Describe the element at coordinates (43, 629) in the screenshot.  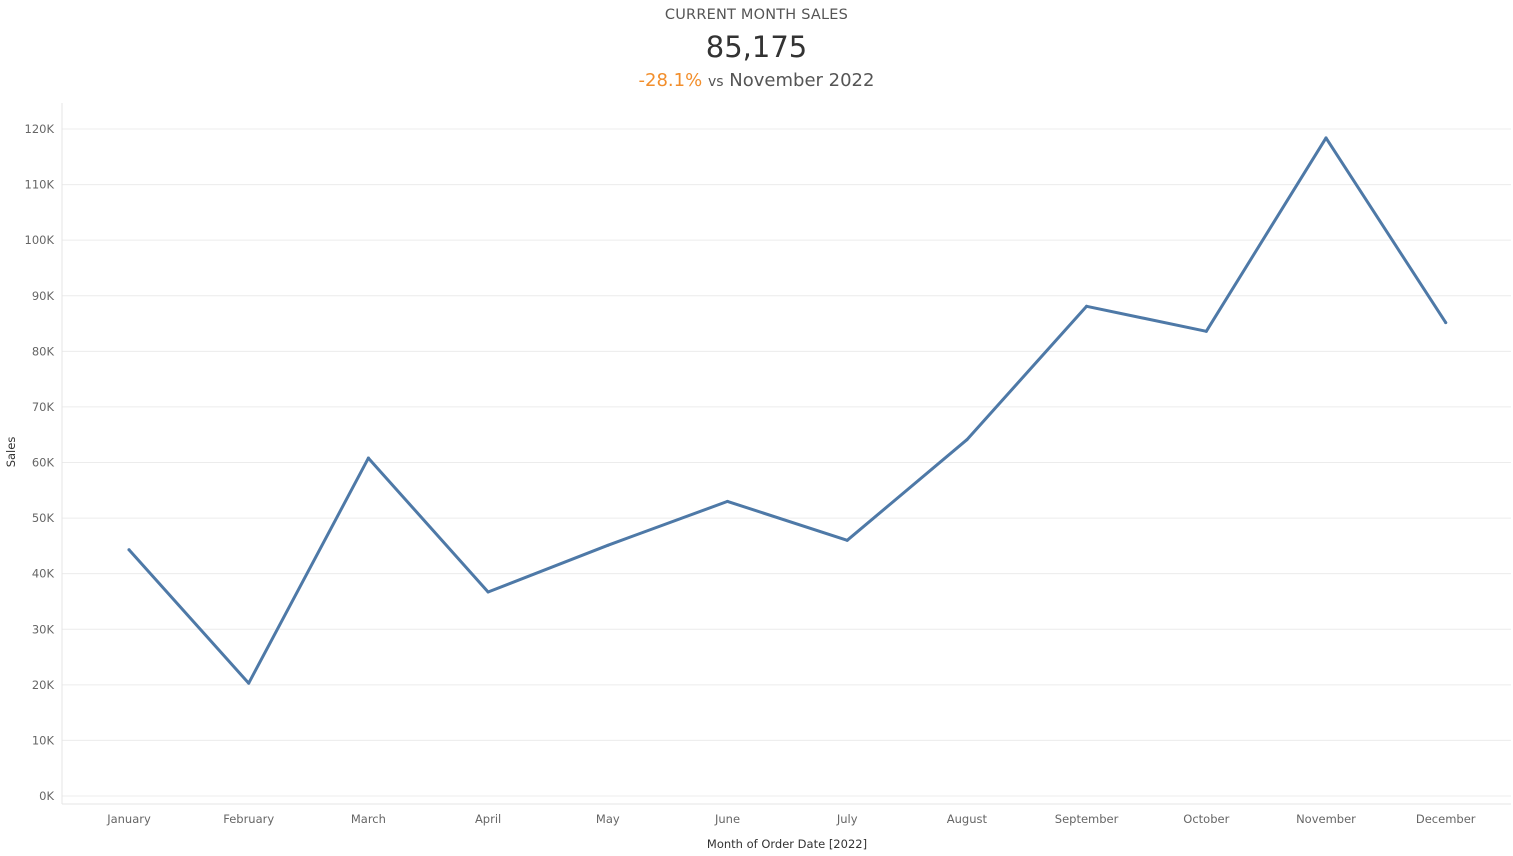
I see `y-tick-label: 30K` at that location.